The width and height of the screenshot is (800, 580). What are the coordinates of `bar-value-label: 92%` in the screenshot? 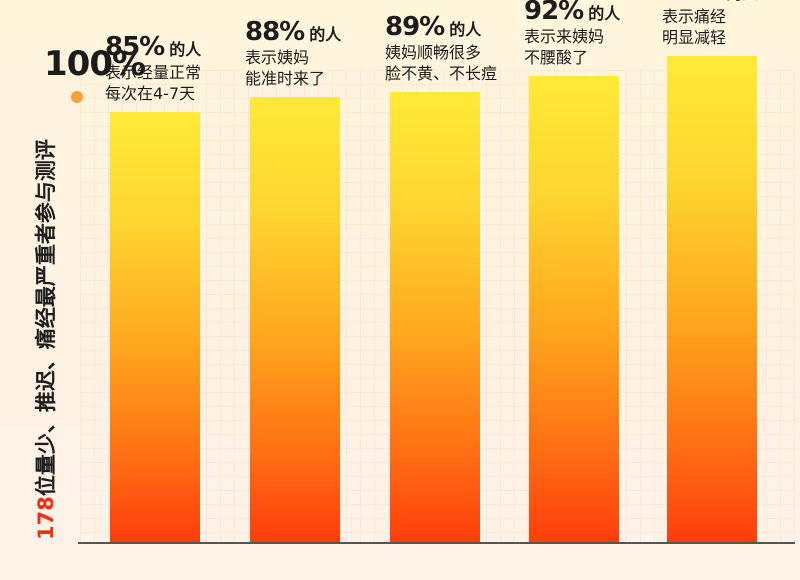 It's located at (554, 13).